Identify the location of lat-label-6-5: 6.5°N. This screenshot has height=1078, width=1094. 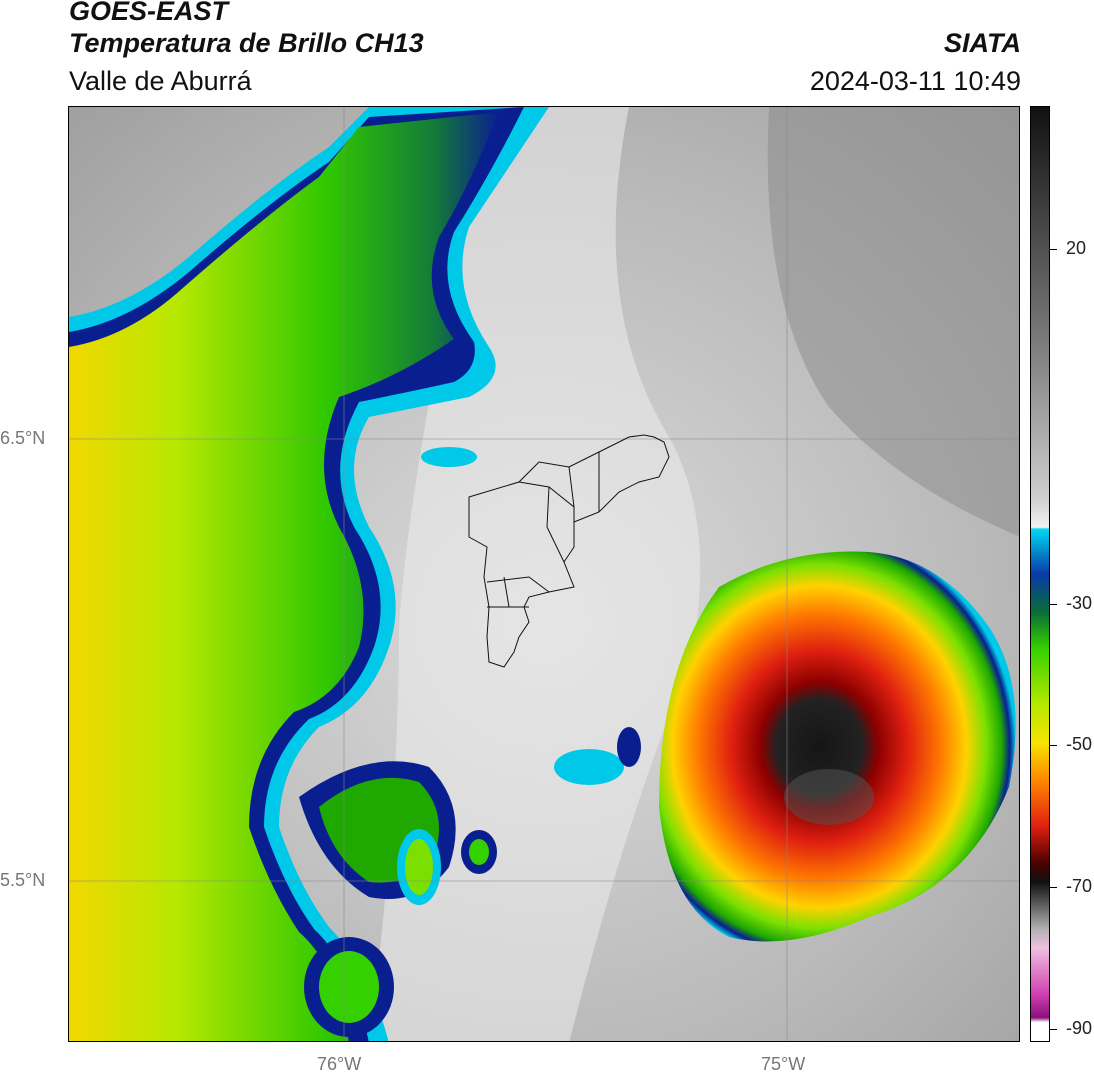
(23, 438).